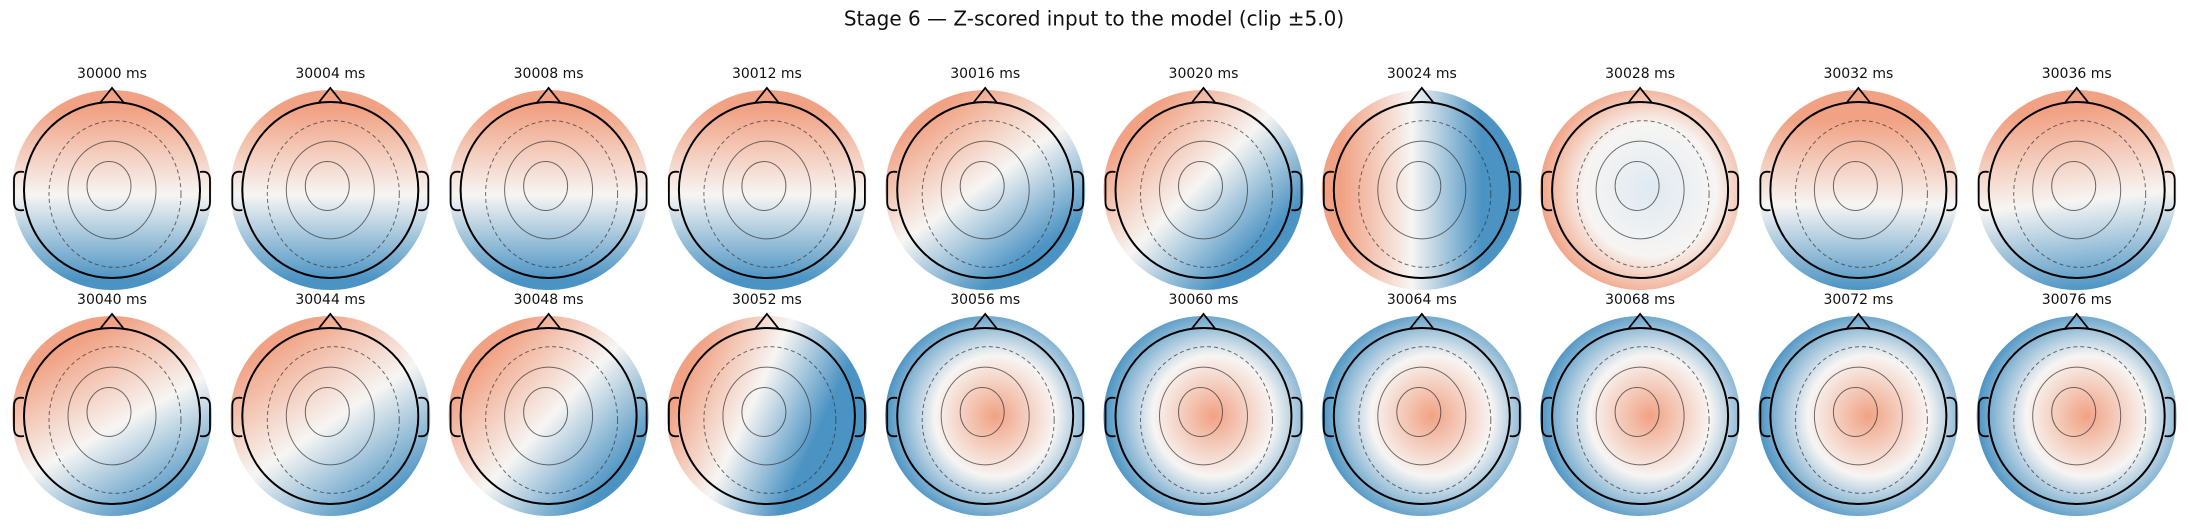 The height and width of the screenshot is (529, 2188). I want to click on topomap: 30000 ms, so click(112, 178).